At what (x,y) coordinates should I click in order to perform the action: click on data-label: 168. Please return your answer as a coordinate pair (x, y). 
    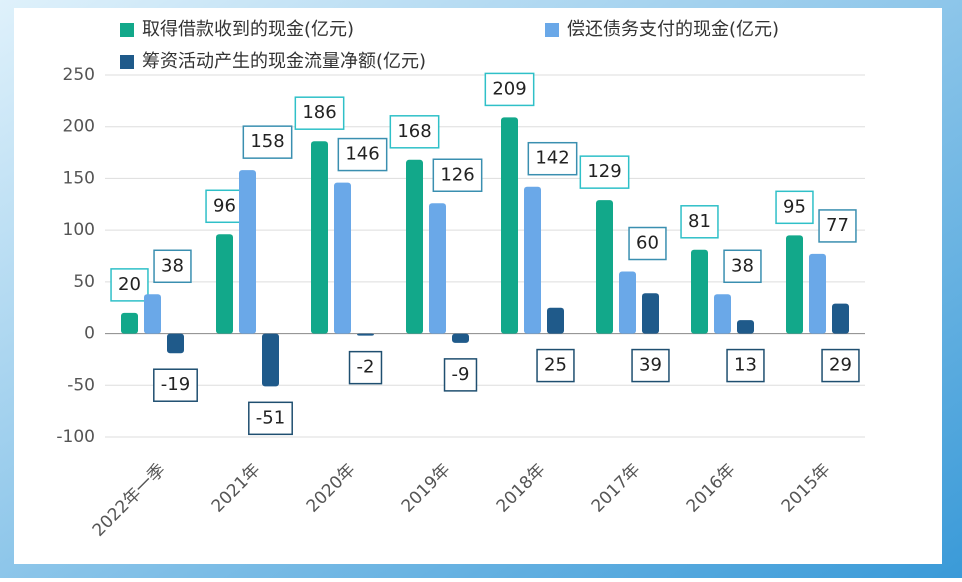
    Looking at the image, I should click on (414, 131).